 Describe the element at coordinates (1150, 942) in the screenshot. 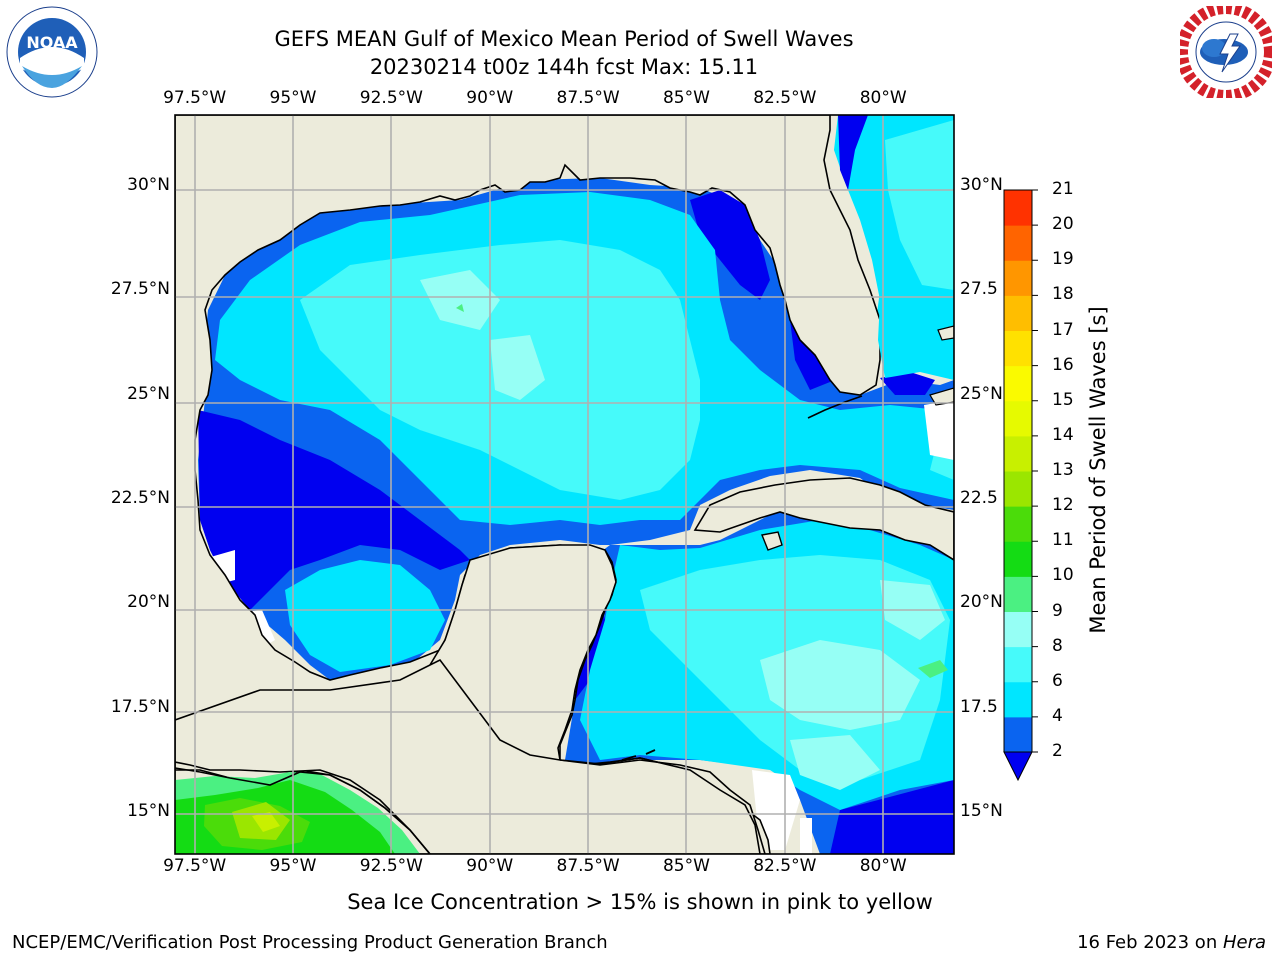

I see `footer-date-text: 16 Feb 2023 on` at that location.